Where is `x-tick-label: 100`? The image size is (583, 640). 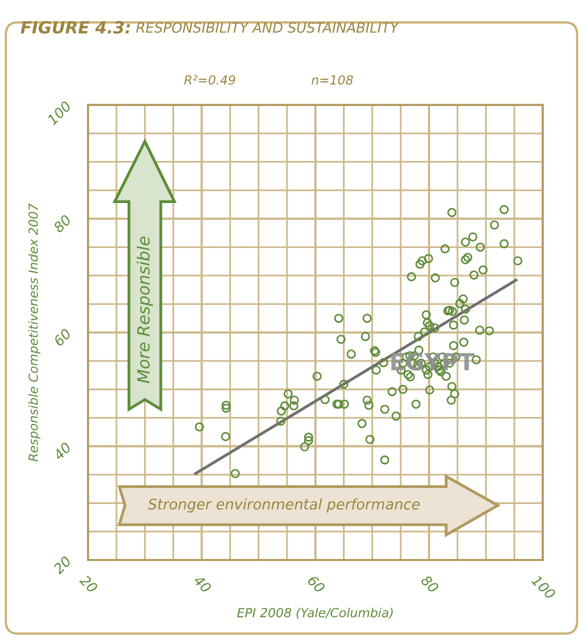
x-tick-label: 100 is located at coordinates (543, 587).